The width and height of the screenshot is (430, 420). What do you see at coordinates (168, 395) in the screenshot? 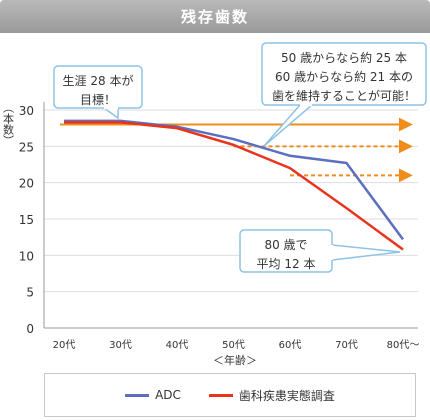
I see `legend-label-adc: ADC` at bounding box center [168, 395].